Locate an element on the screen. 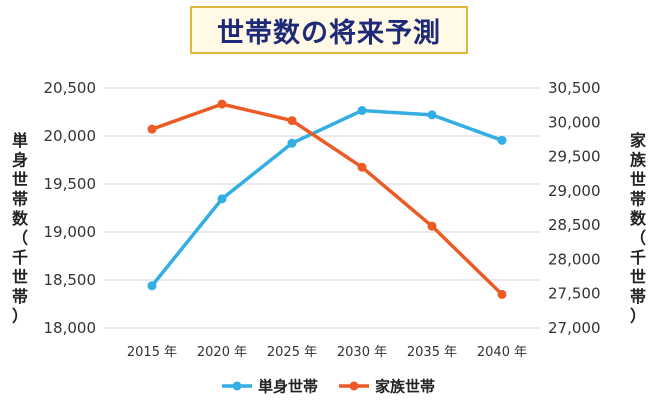 This screenshot has width=658, height=408. chart-title-box: 世帯数の将来予測 is located at coordinates (329, 30).